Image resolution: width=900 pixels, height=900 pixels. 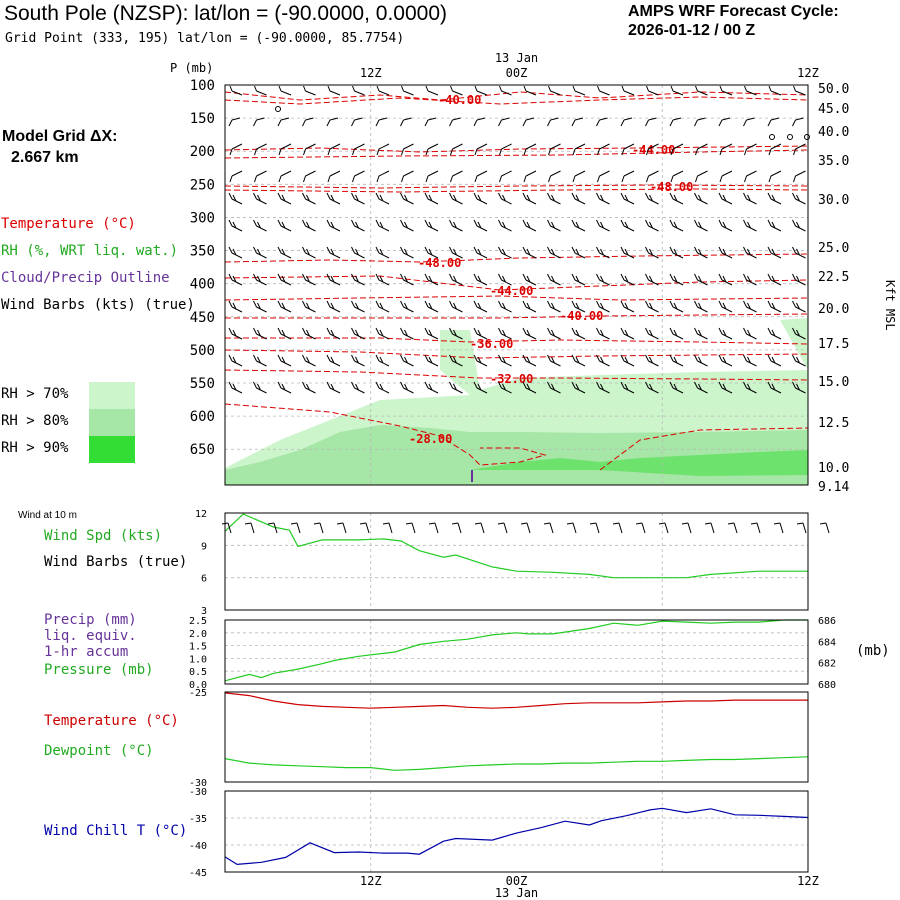 I want to click on pressure-tick-label: 450, so click(x=202, y=318).